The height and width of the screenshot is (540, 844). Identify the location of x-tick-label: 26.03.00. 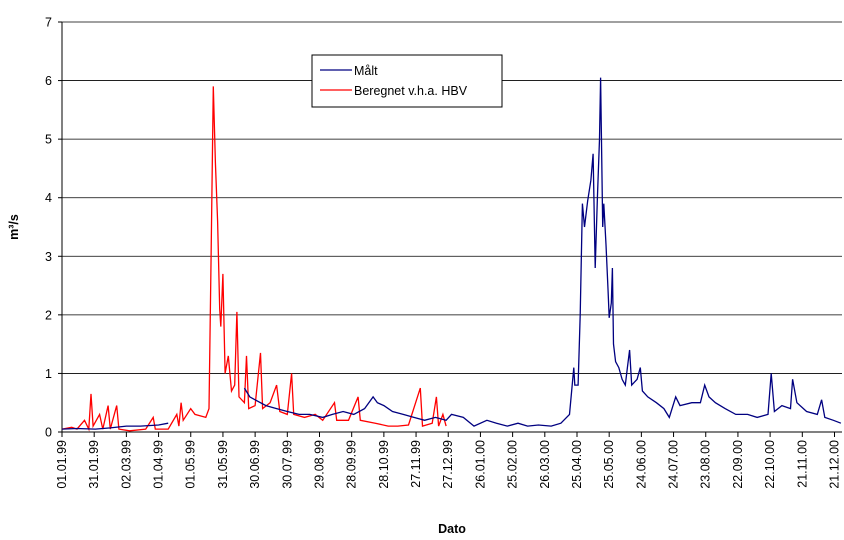
(545, 464).